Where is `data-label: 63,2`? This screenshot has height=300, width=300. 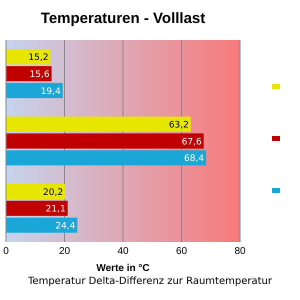 data-label: 63,2 is located at coordinates (178, 125).